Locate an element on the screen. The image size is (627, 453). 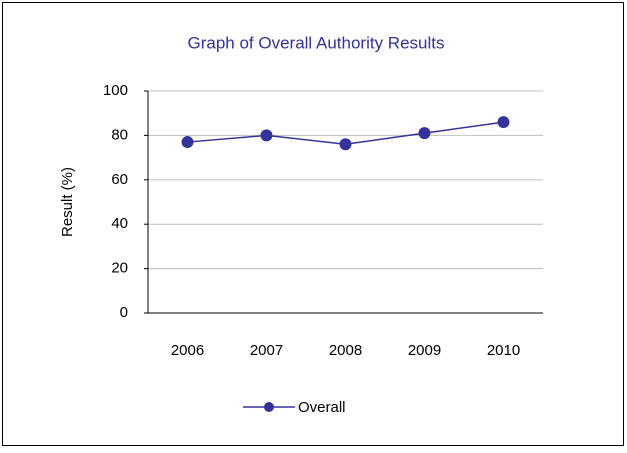
x-tick-label: 2006 is located at coordinates (187, 350).